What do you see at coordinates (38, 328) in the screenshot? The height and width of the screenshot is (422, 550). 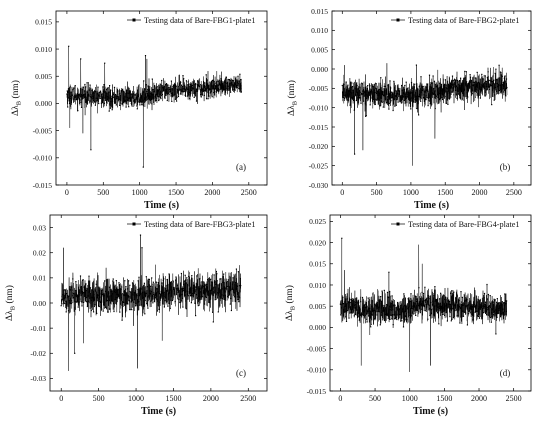 I see `y-tick-label: -0.01` at bounding box center [38, 328].